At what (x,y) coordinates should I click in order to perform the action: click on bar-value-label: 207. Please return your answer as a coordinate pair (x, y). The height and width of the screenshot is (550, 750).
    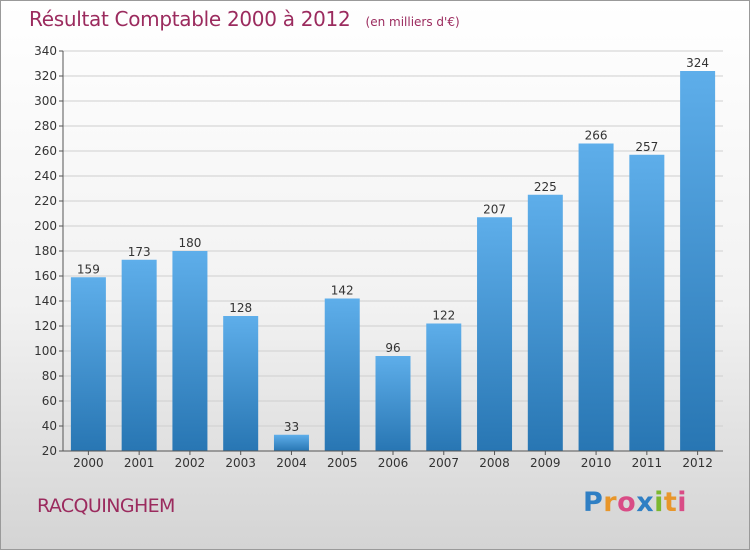
    Looking at the image, I should click on (494, 209).